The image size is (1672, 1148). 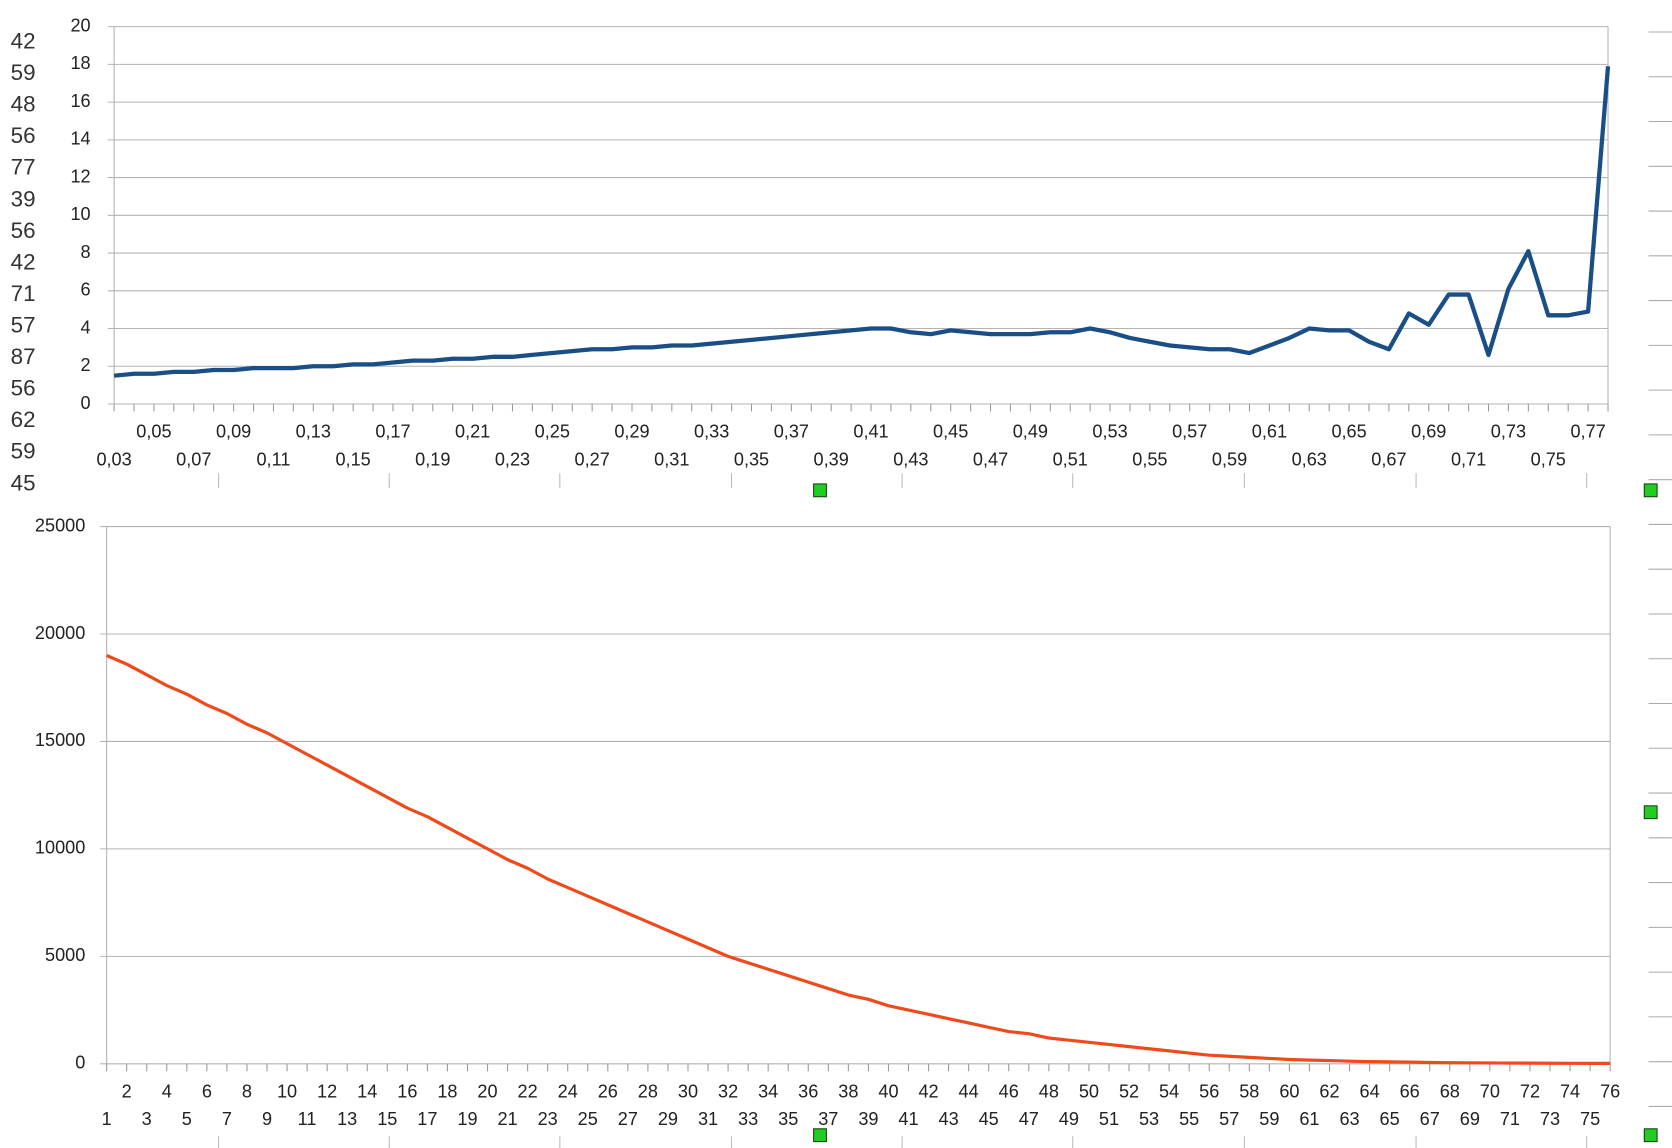 What do you see at coordinates (23, 482) in the screenshot?
I see `sheet-cell: 45` at bounding box center [23, 482].